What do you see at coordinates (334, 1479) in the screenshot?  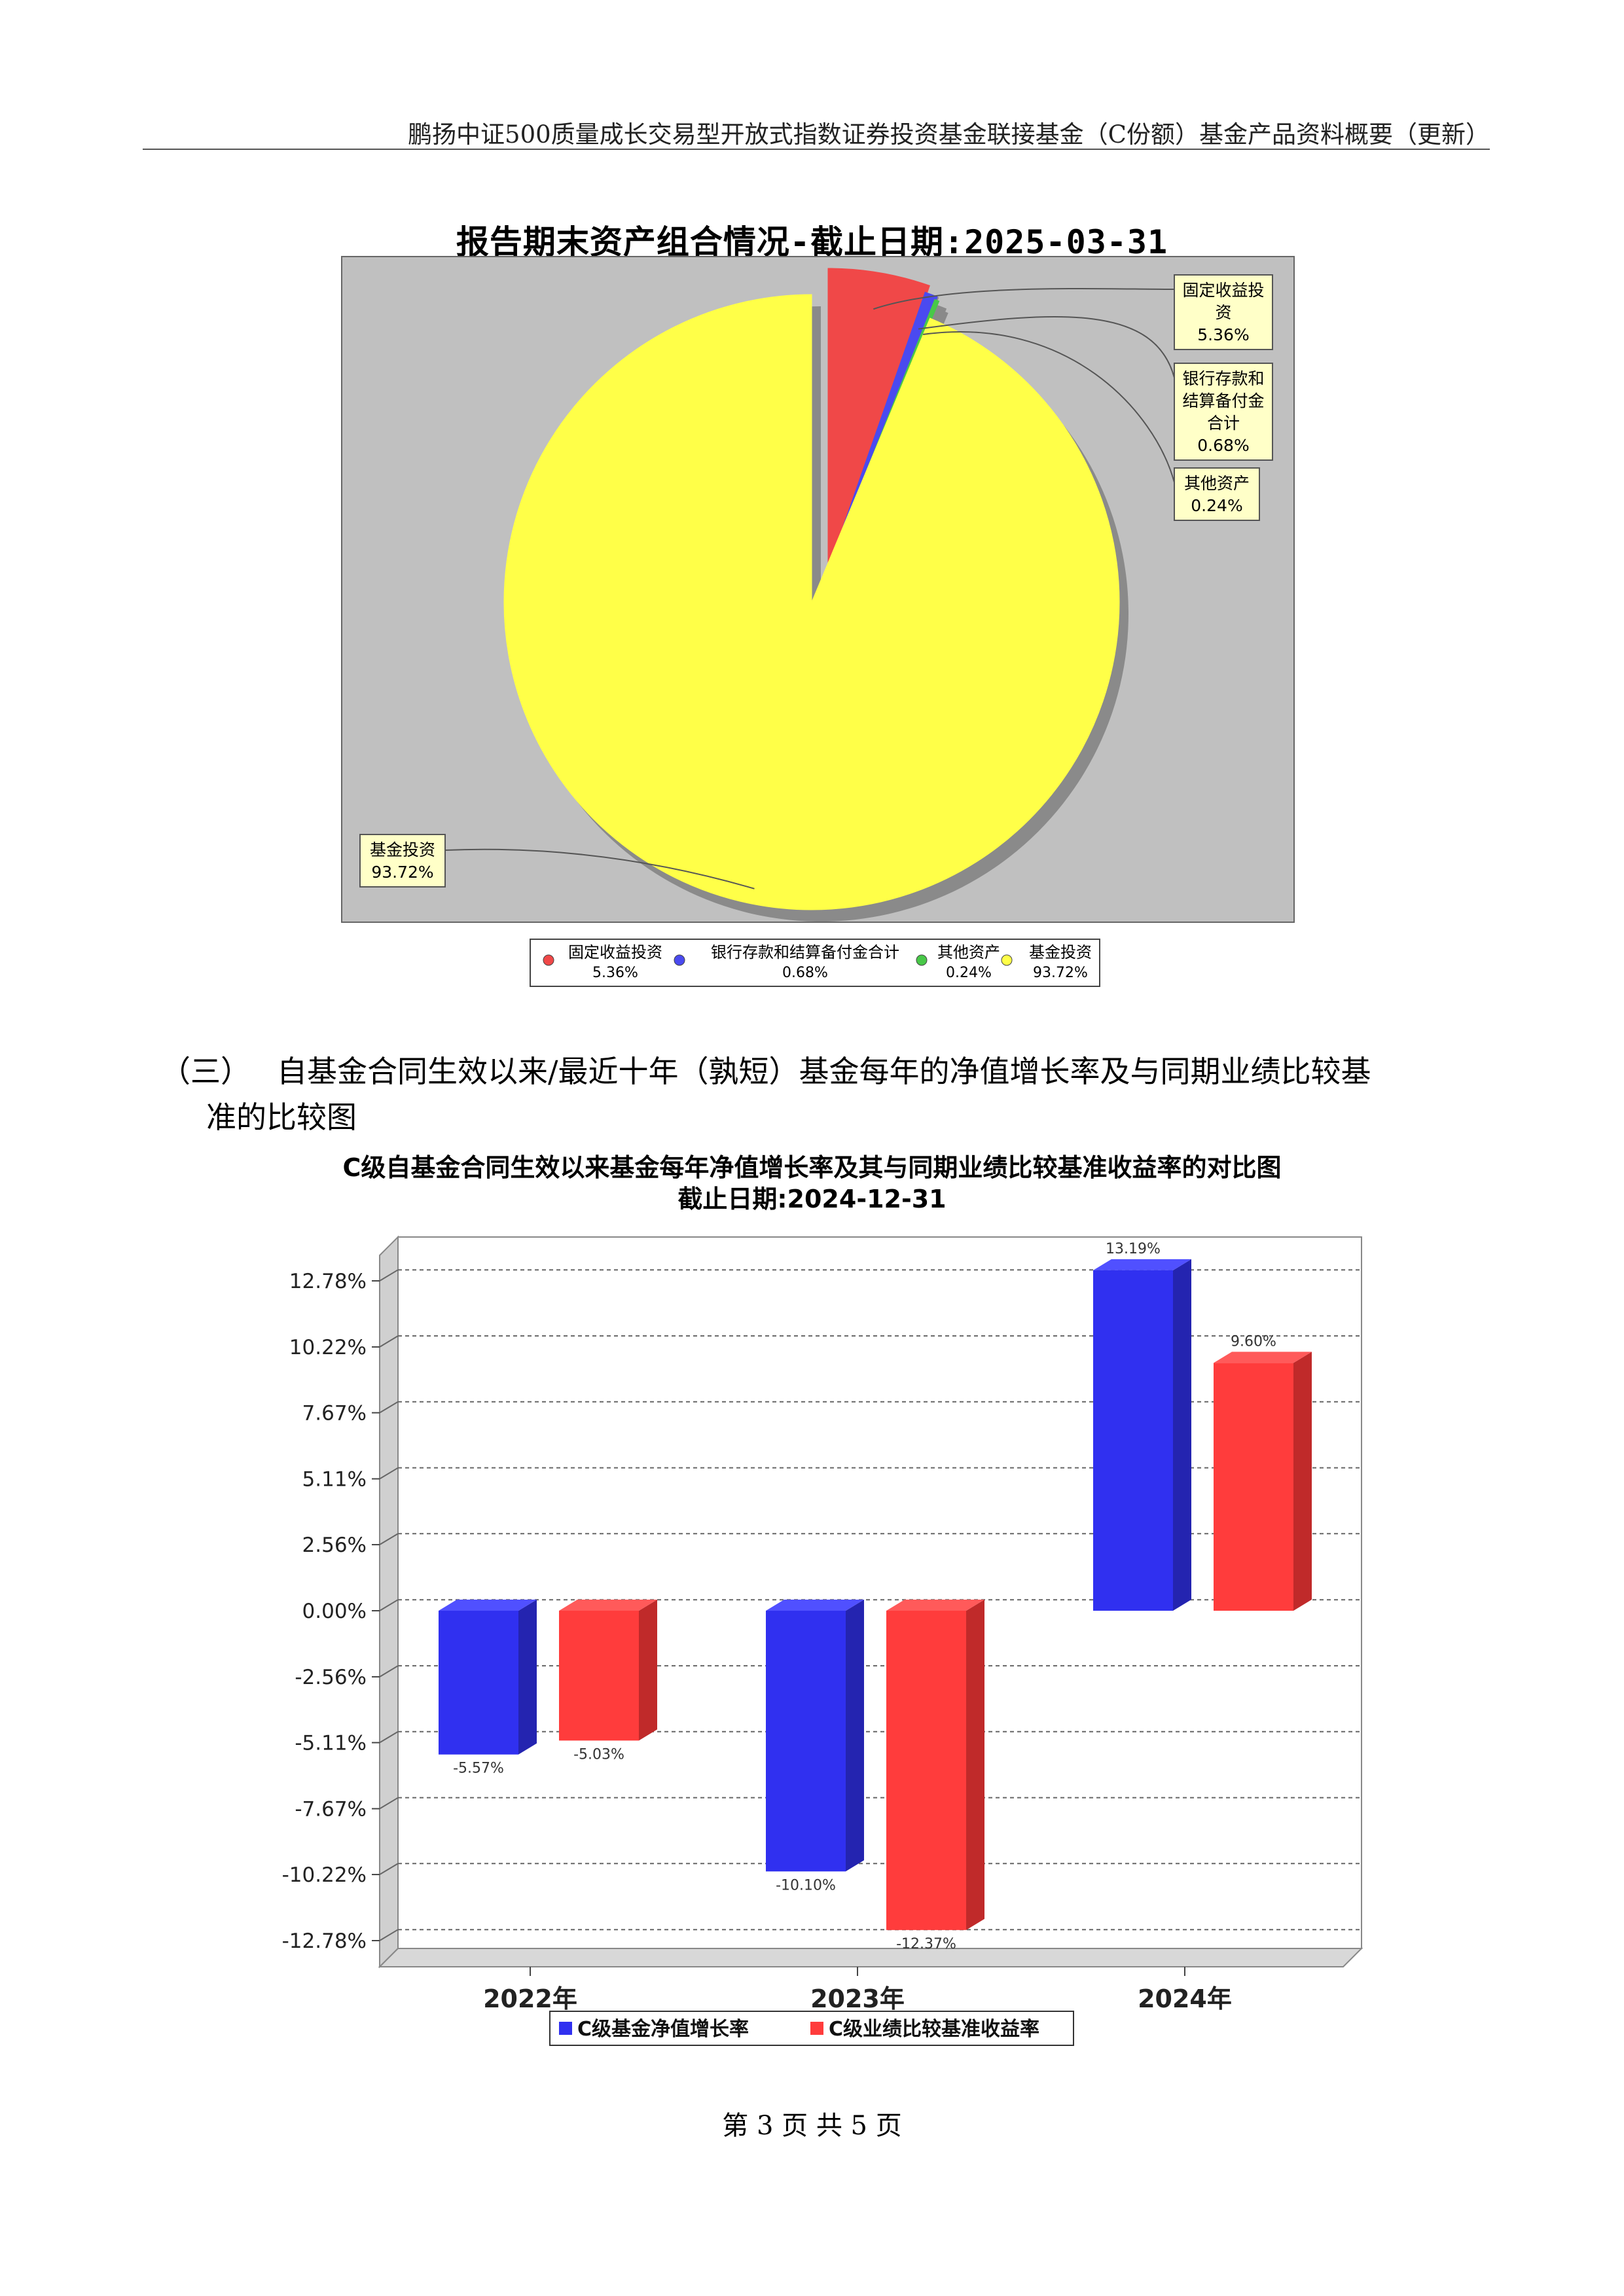 I see `y-tick-label: 5.11%` at bounding box center [334, 1479].